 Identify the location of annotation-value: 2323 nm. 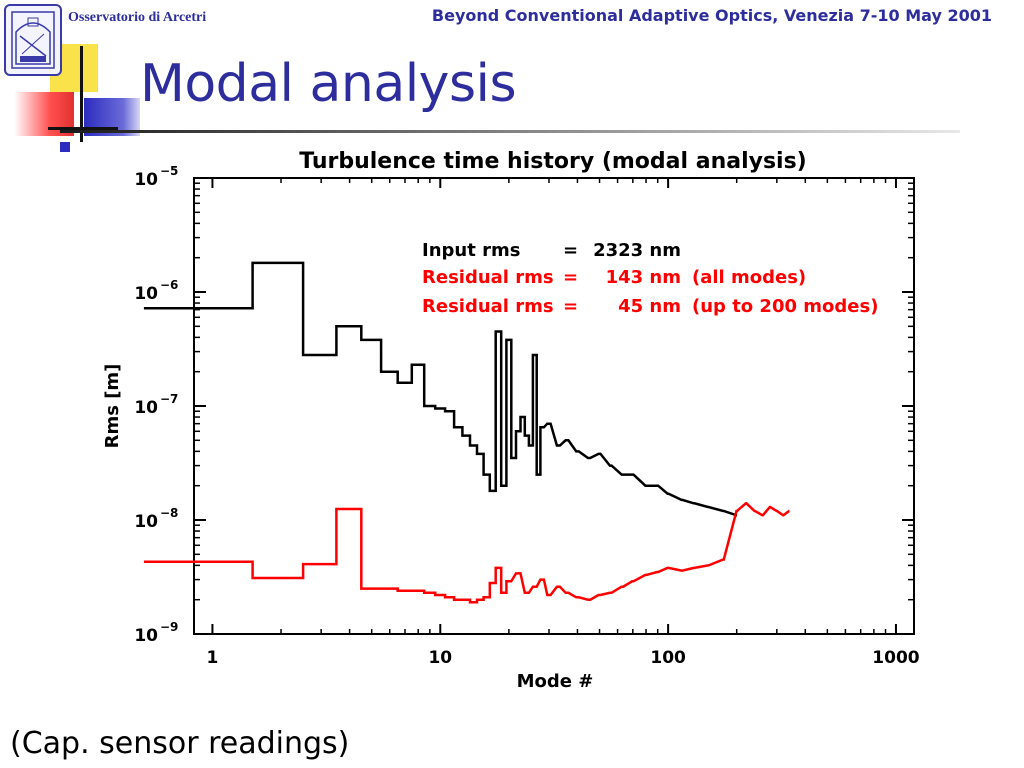
(637, 250).